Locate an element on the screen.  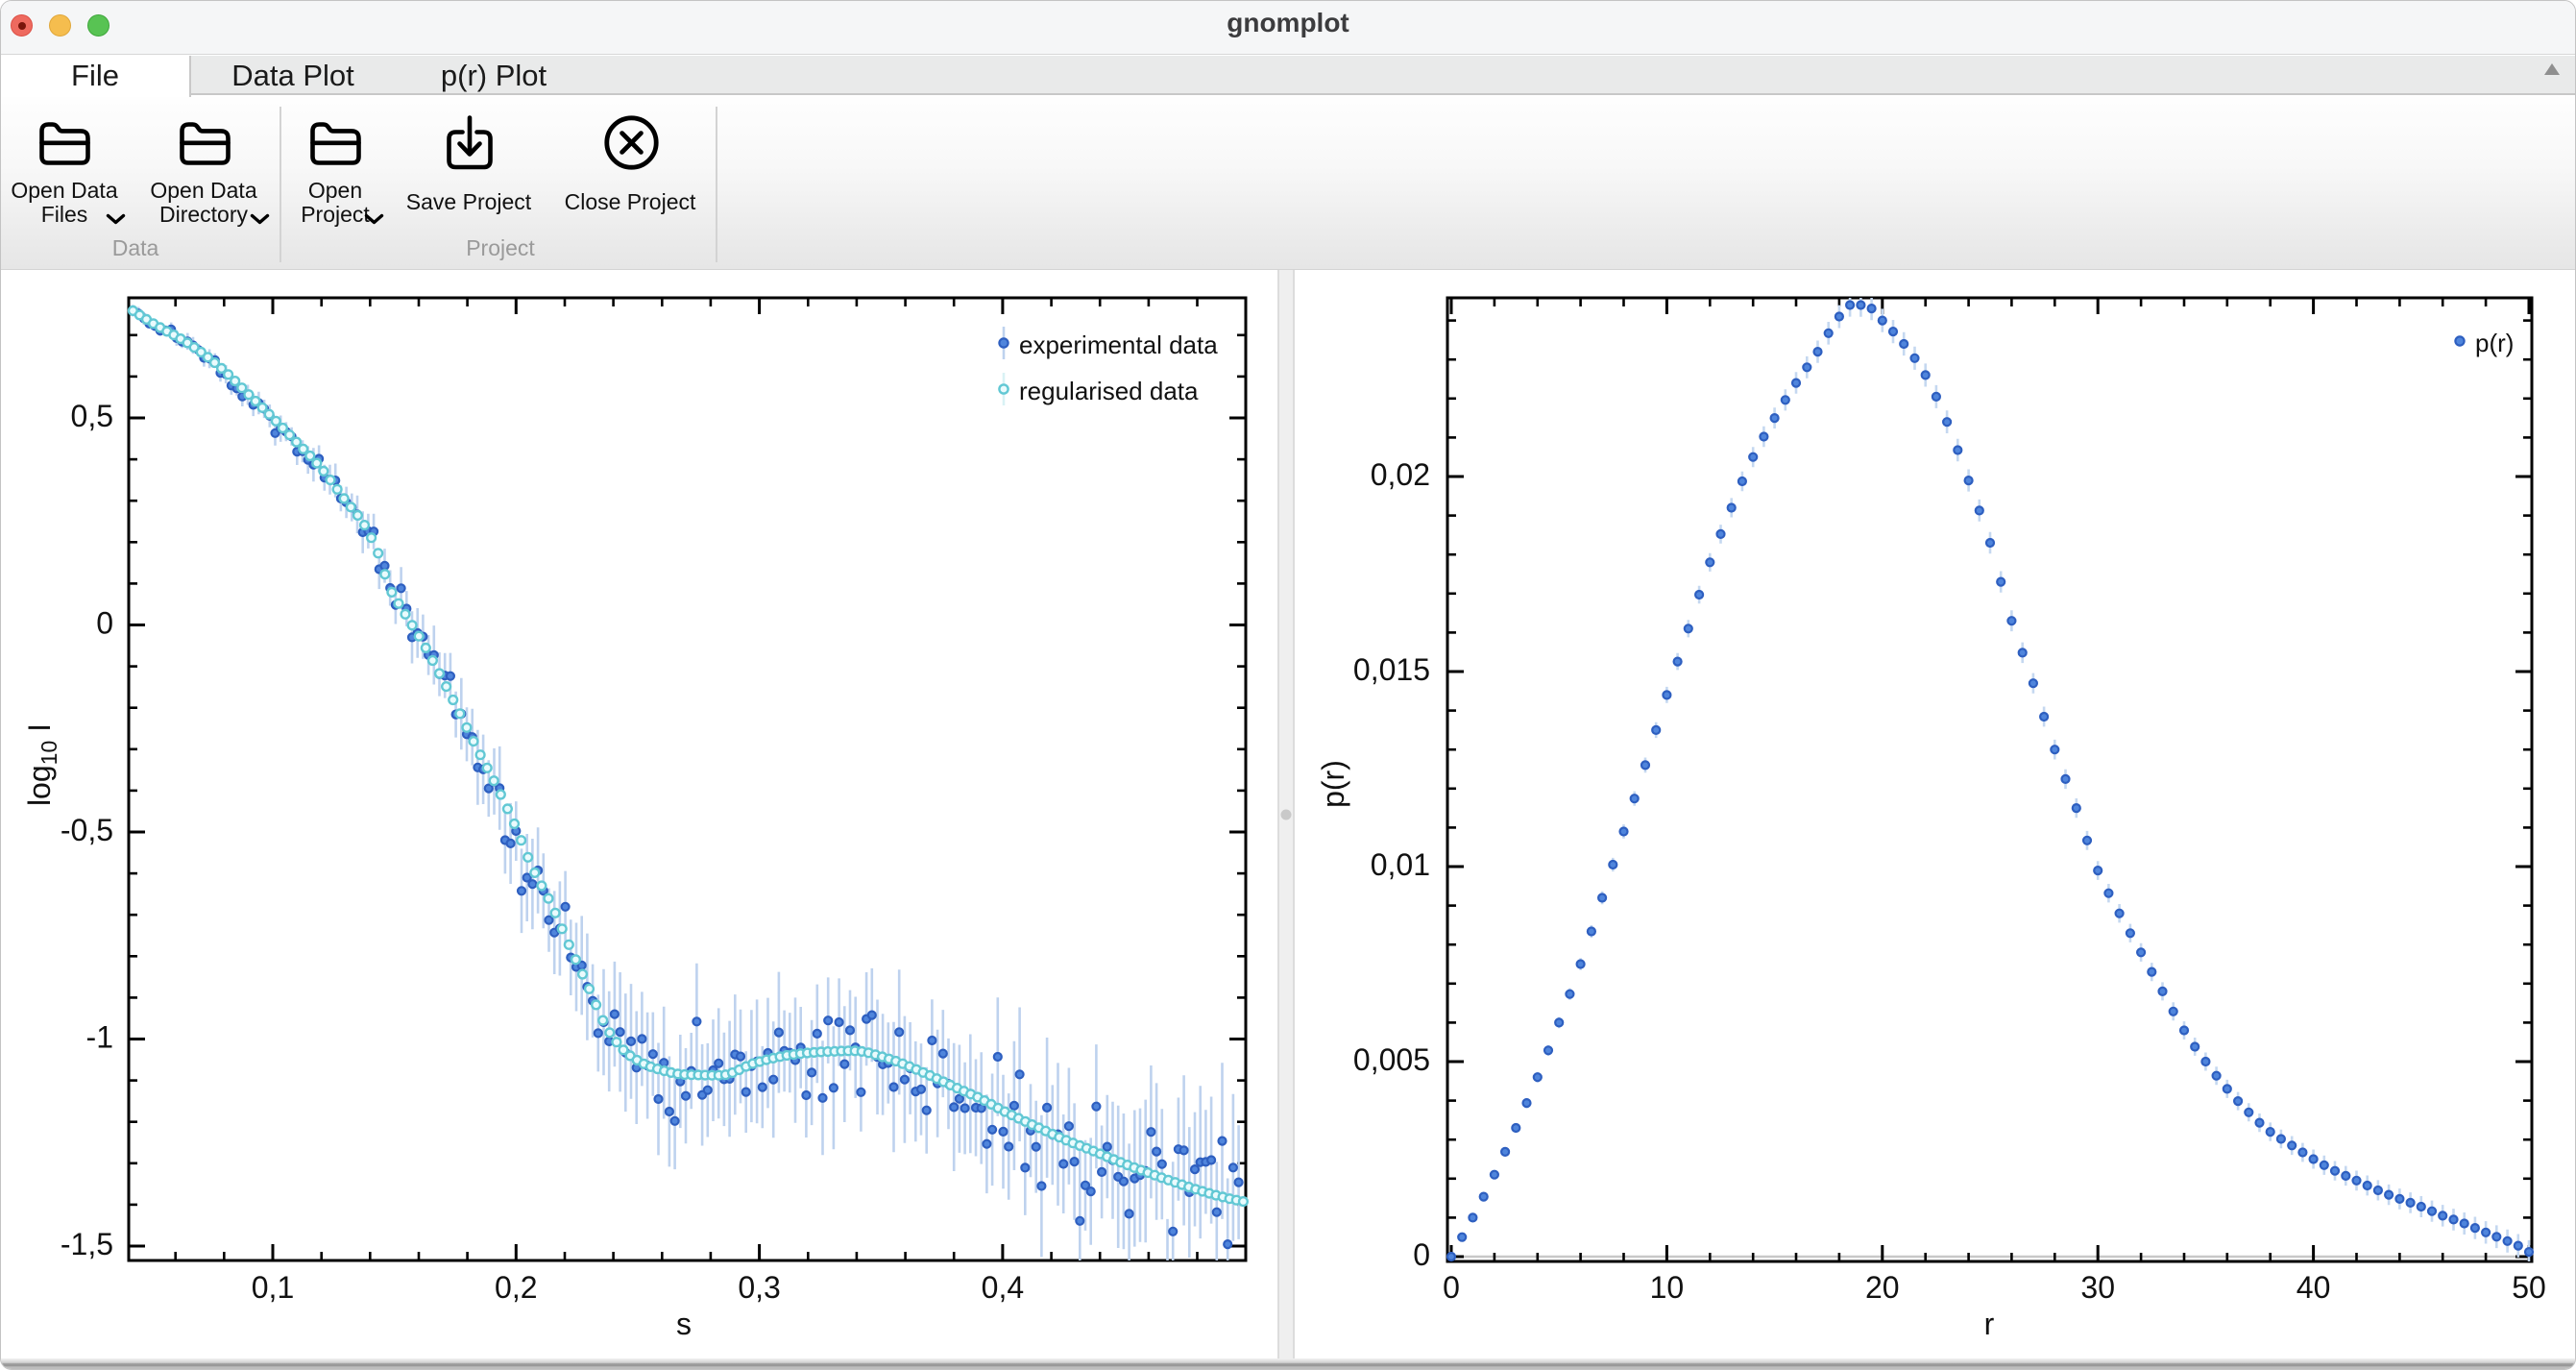
svg-text: -1 is located at coordinates (99, 1038).